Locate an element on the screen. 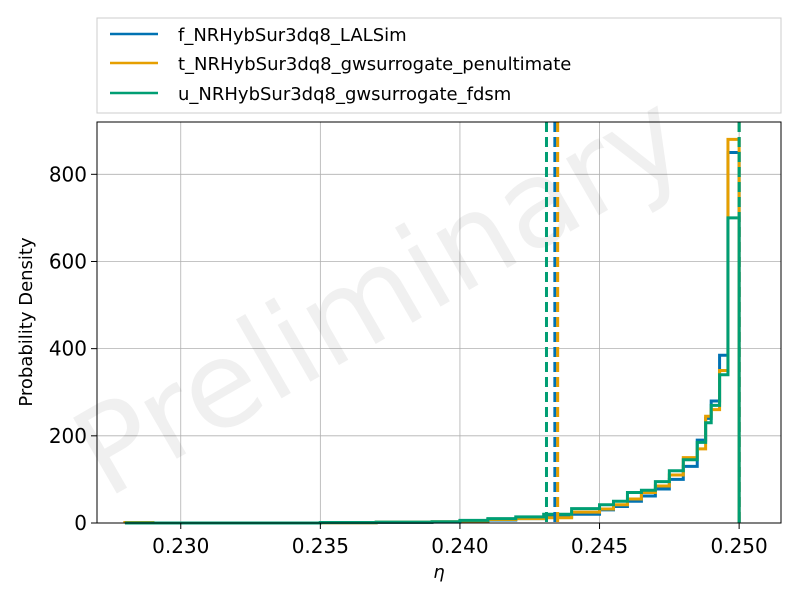  y-tick-label: 0 is located at coordinates (80, 523).